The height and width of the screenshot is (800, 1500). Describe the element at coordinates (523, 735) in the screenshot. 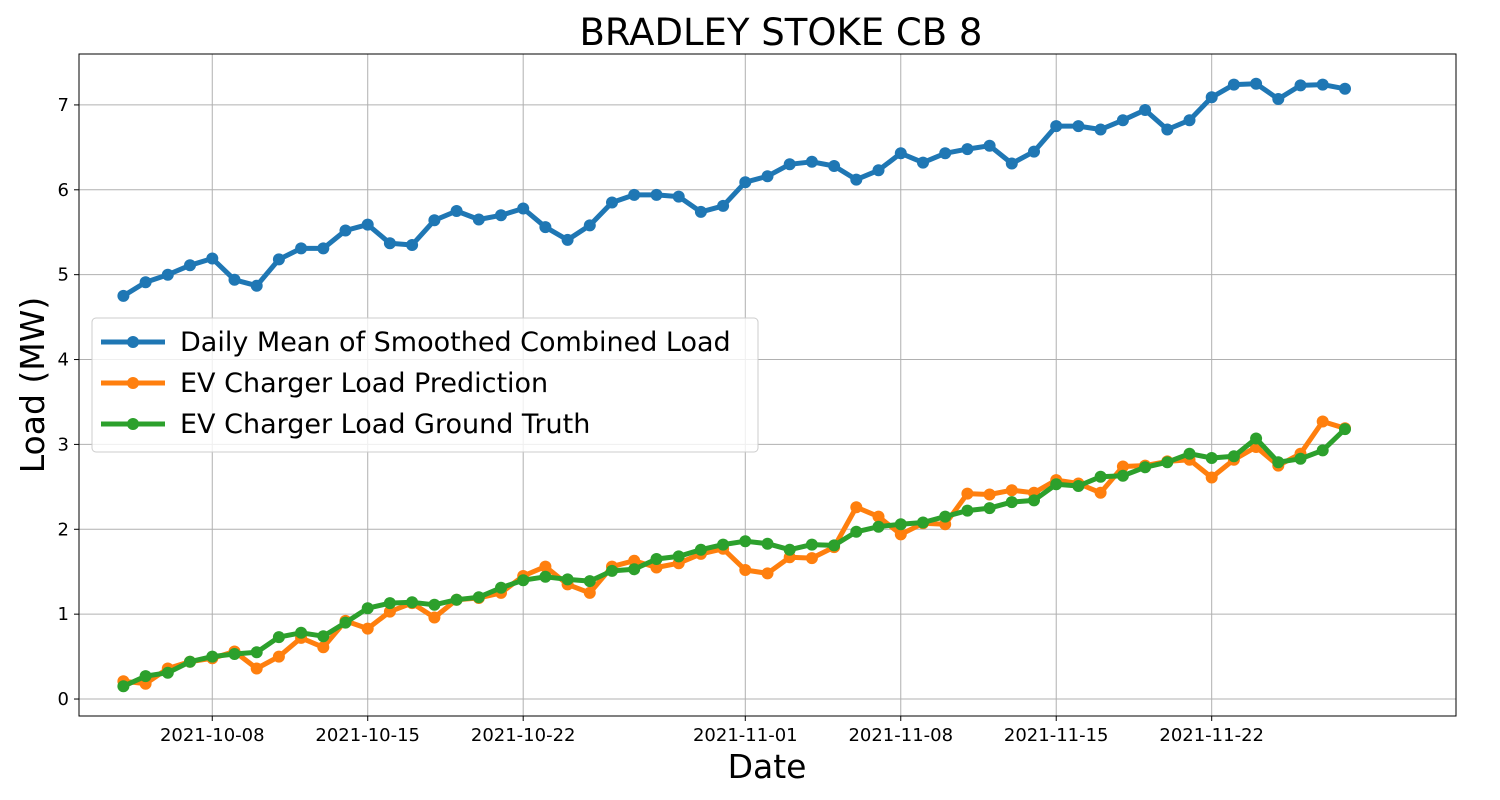

I see `x-tick-label: 2021-10-22` at that location.